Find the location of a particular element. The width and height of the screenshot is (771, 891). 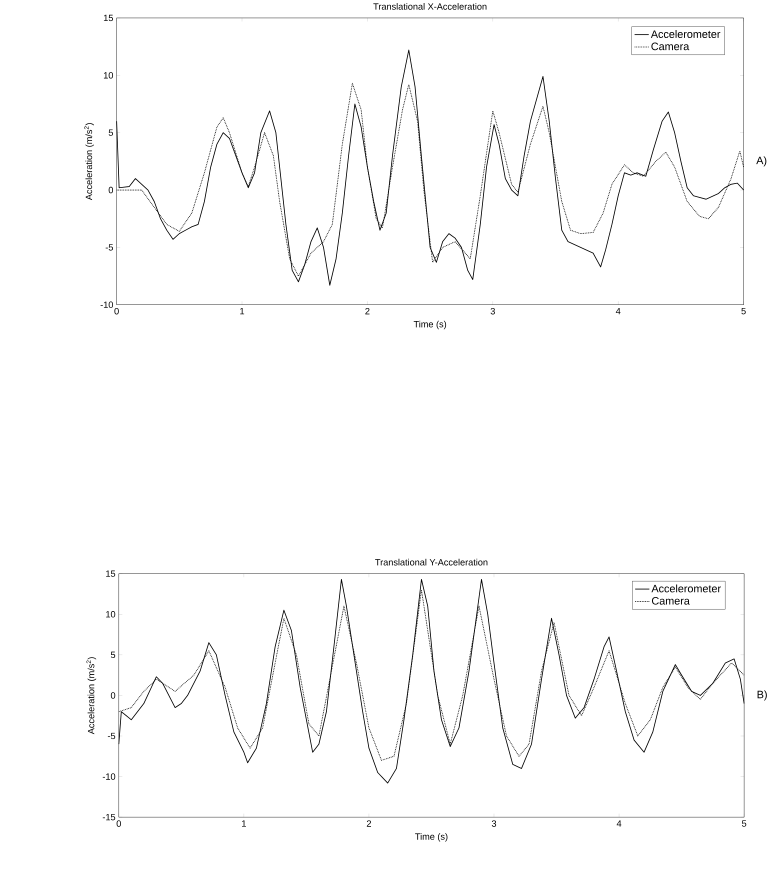

x-tick-label: 0 is located at coordinates (119, 823).